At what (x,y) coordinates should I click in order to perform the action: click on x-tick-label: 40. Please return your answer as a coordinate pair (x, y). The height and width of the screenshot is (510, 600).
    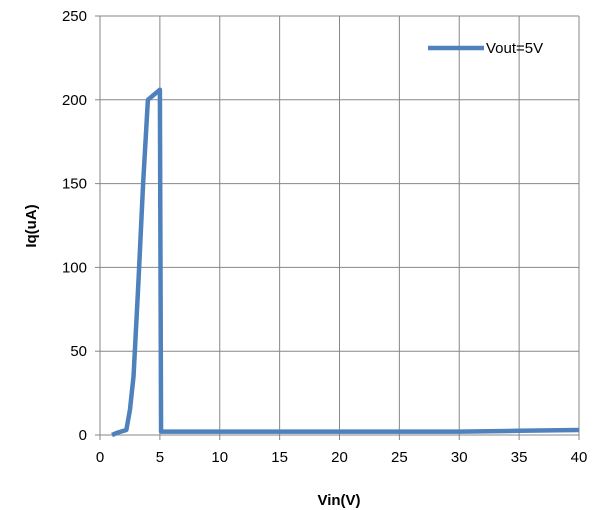
    Looking at the image, I should click on (579, 457).